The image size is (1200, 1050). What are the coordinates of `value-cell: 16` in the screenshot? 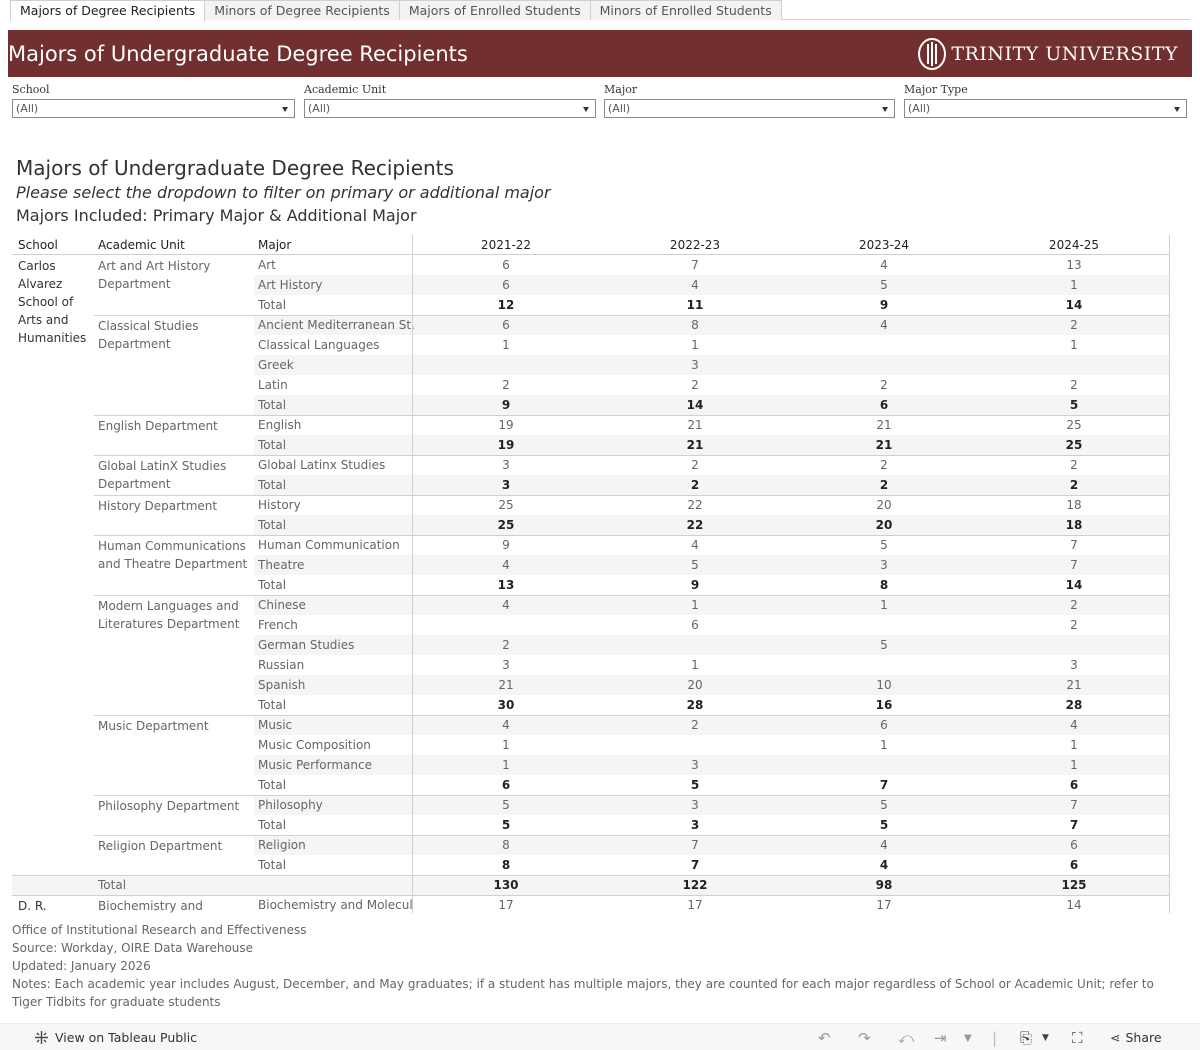 It's located at (884, 705).